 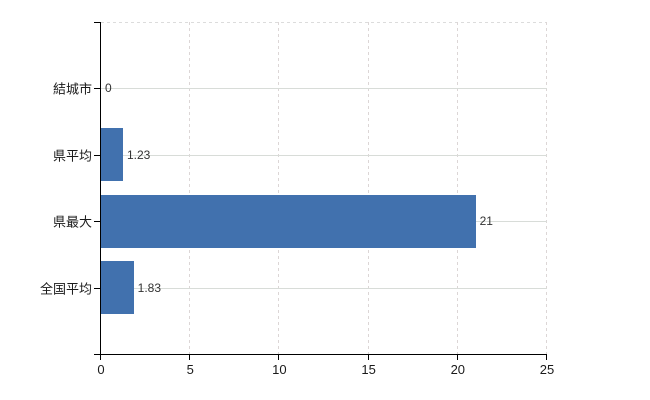 I want to click on x-tick-label: 5, so click(x=190, y=369).